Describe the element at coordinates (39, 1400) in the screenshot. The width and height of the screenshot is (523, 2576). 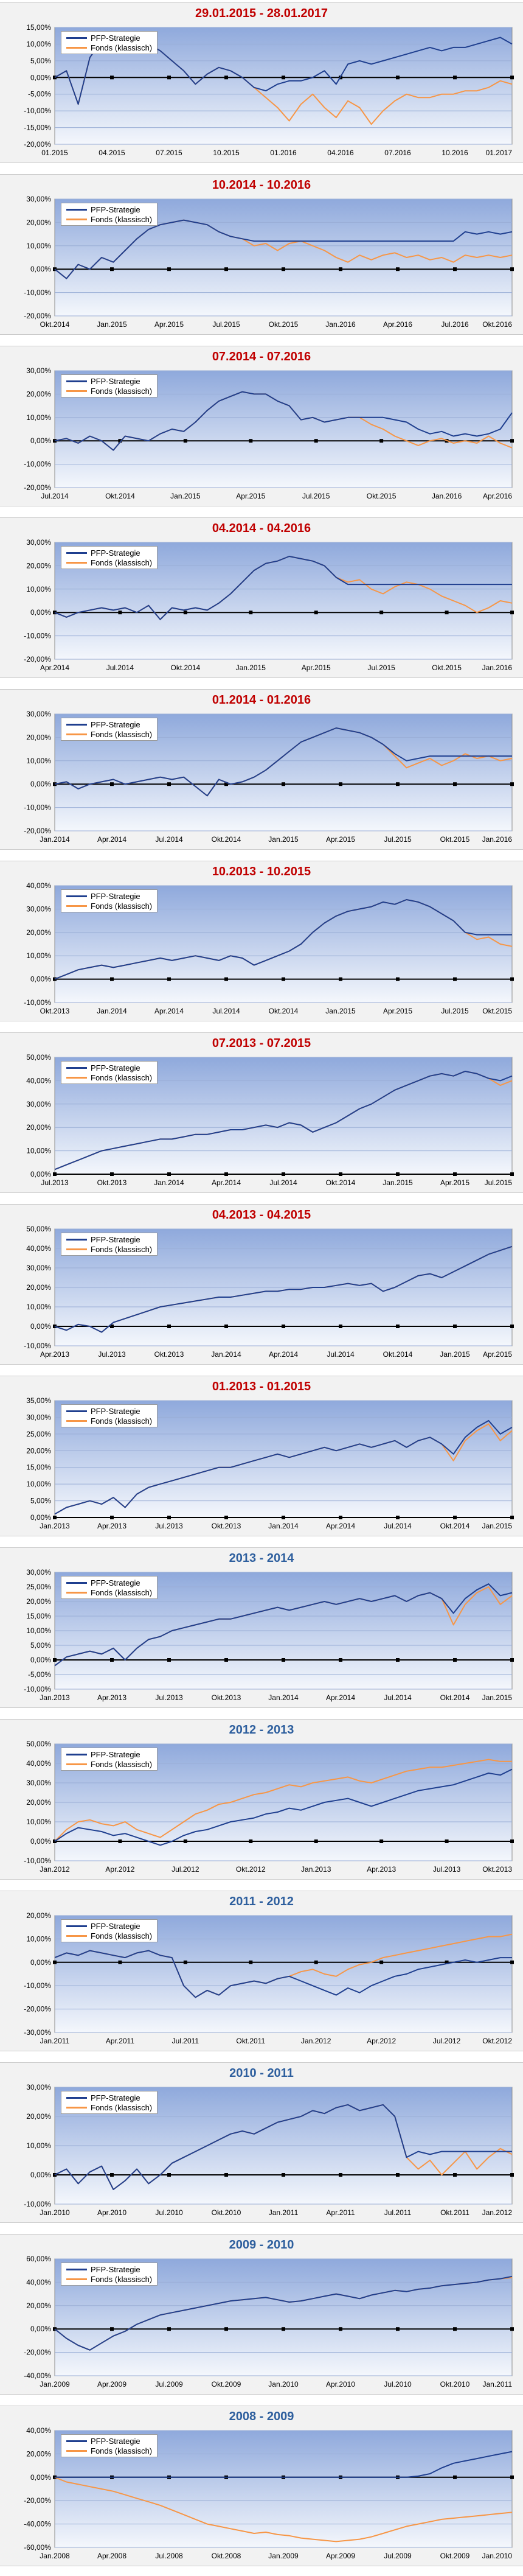
I see `y-tick-label: 35,00%` at that location.